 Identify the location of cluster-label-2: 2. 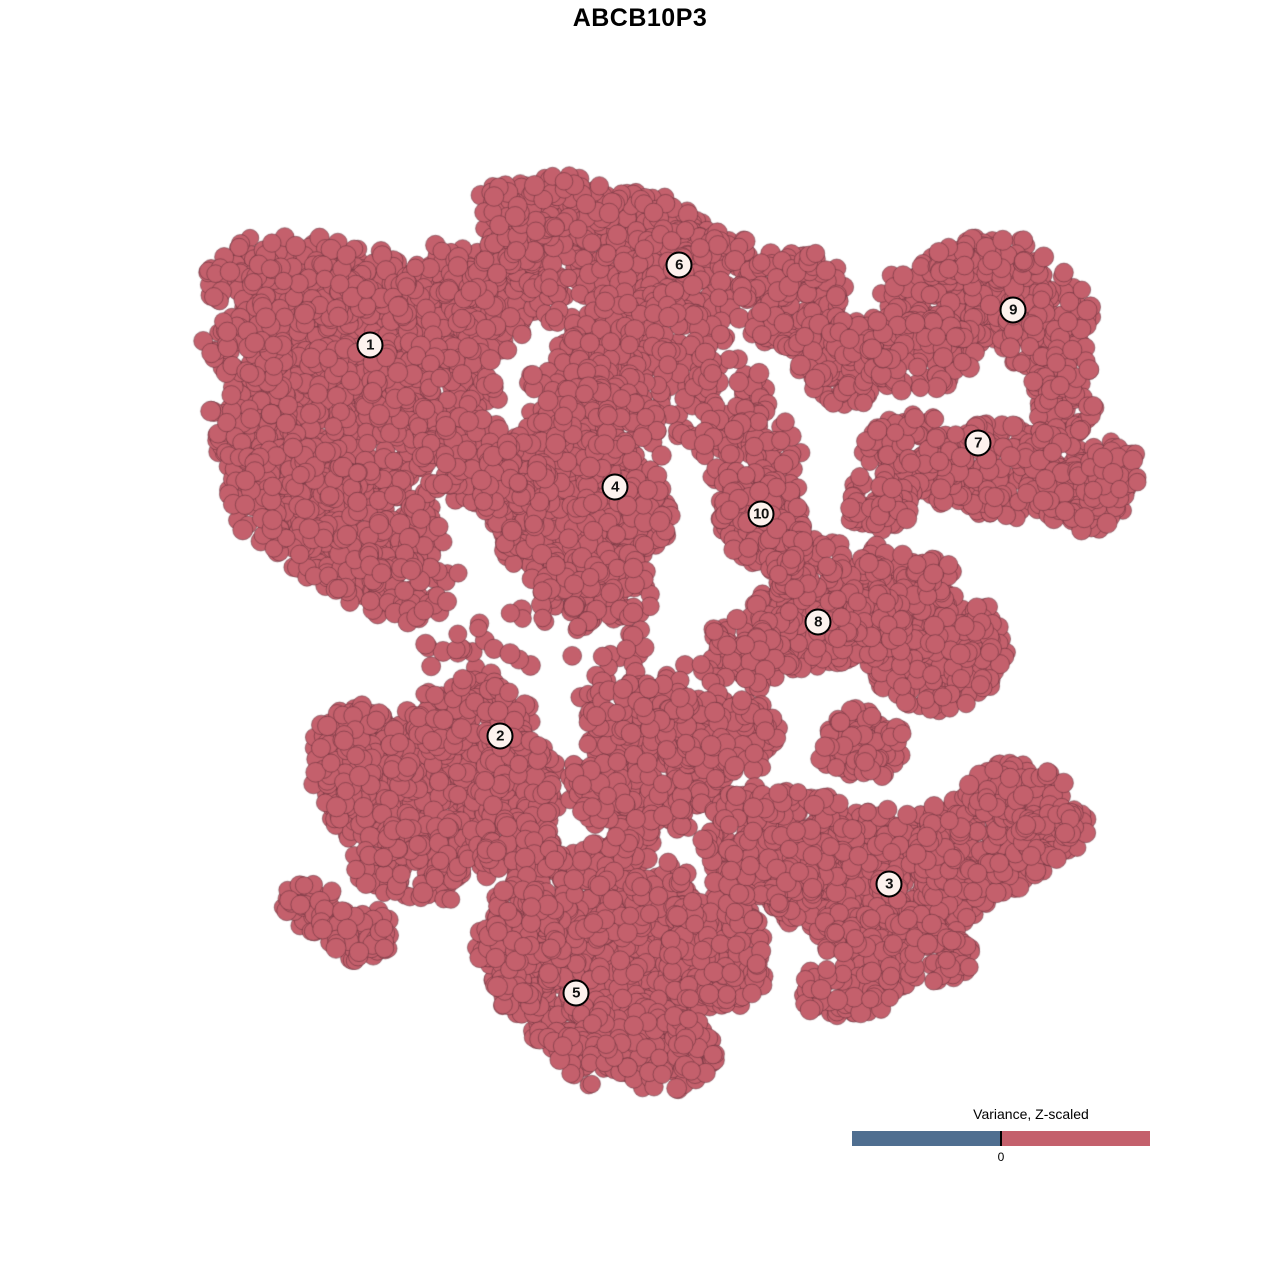
(500, 736).